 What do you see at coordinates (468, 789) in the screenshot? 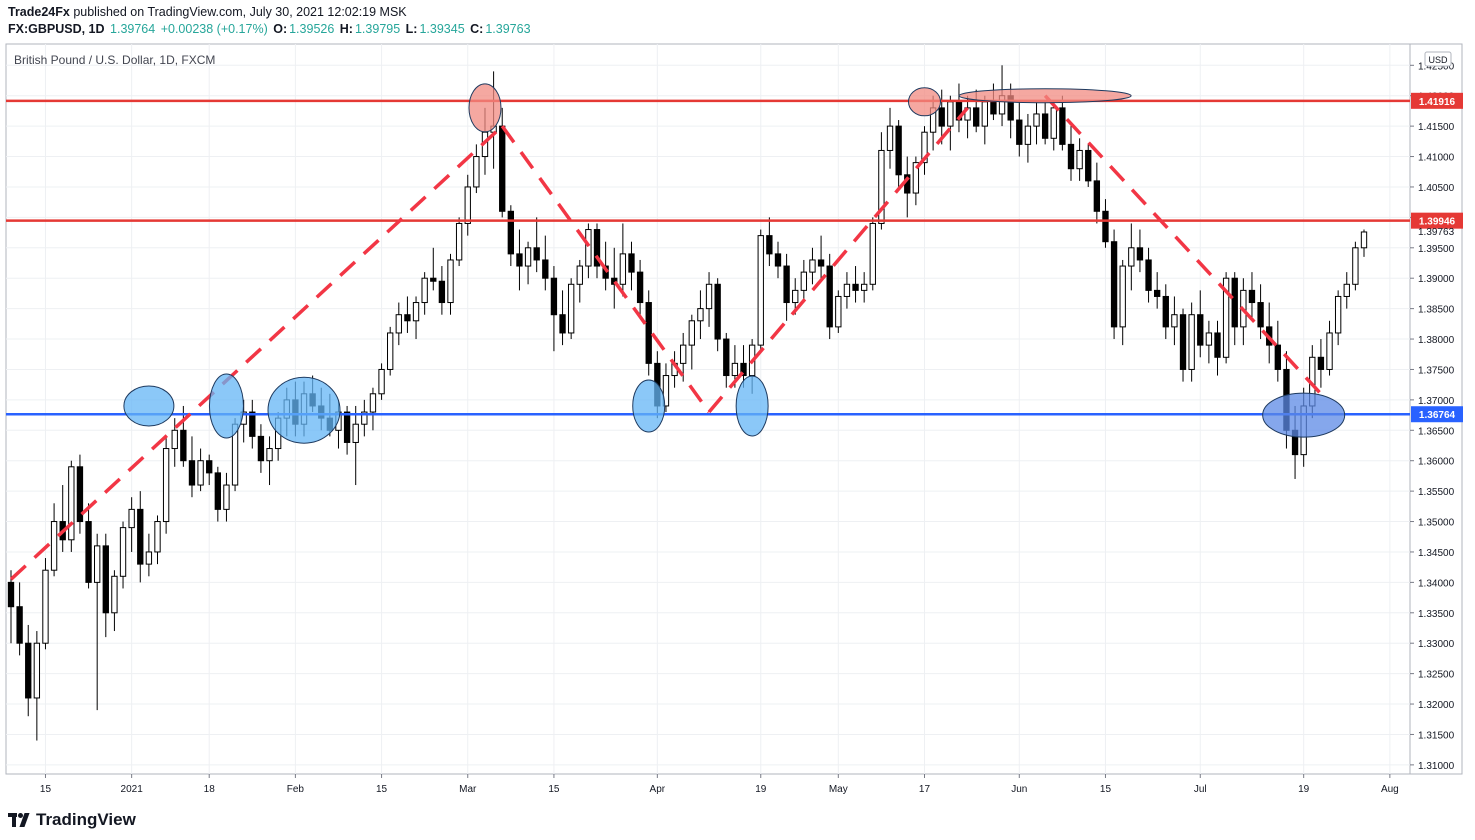
I see `x-tick-label: Mar` at bounding box center [468, 789].